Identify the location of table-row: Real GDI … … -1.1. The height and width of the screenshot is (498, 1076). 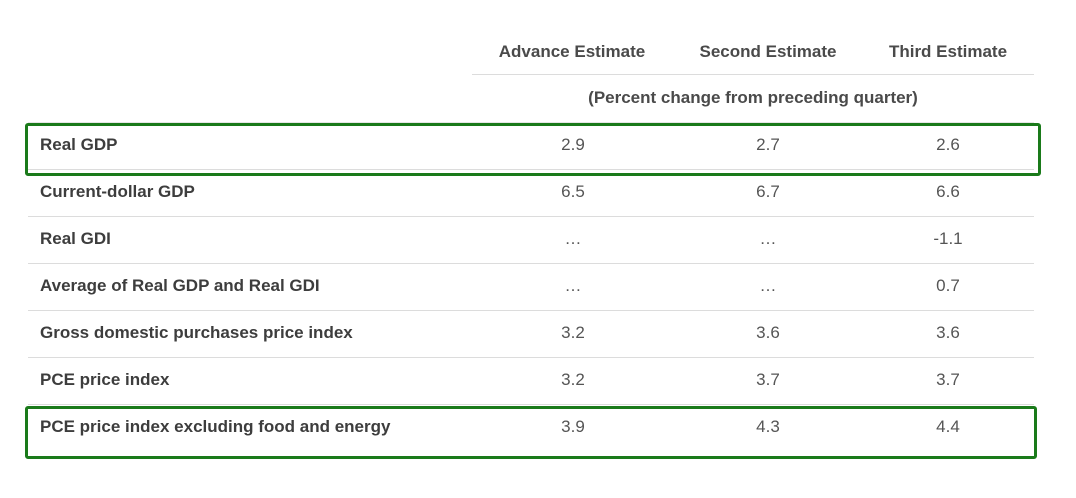
(531, 239).